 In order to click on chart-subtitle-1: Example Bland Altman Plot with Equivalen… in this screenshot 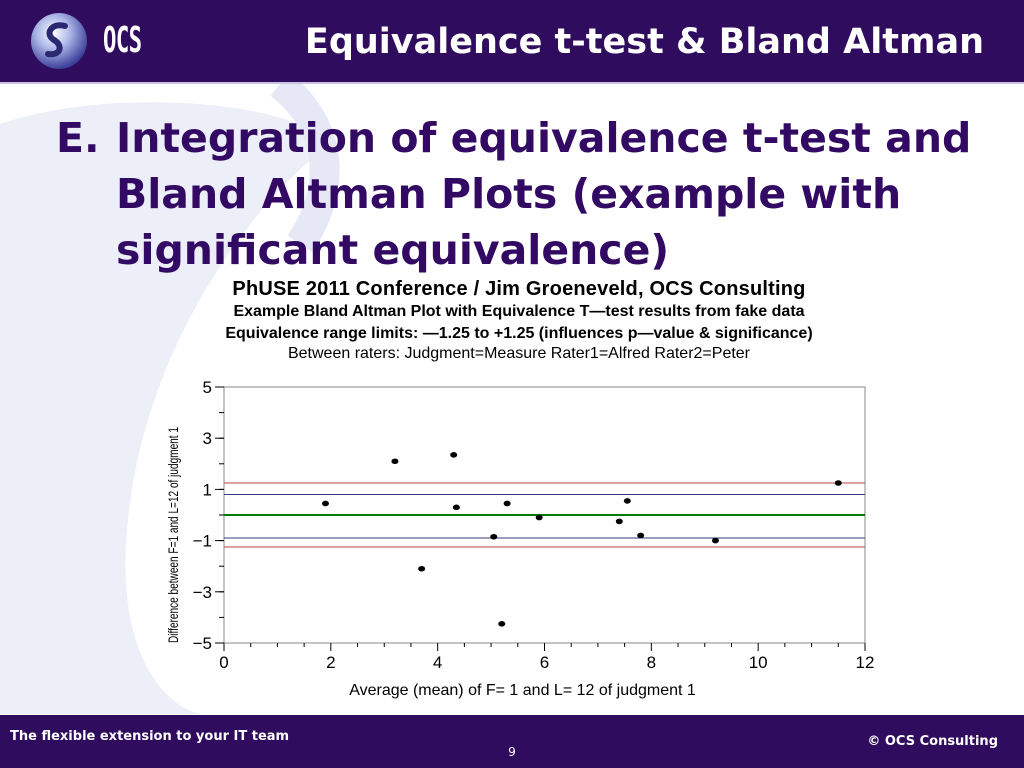, I will do `click(519, 311)`.